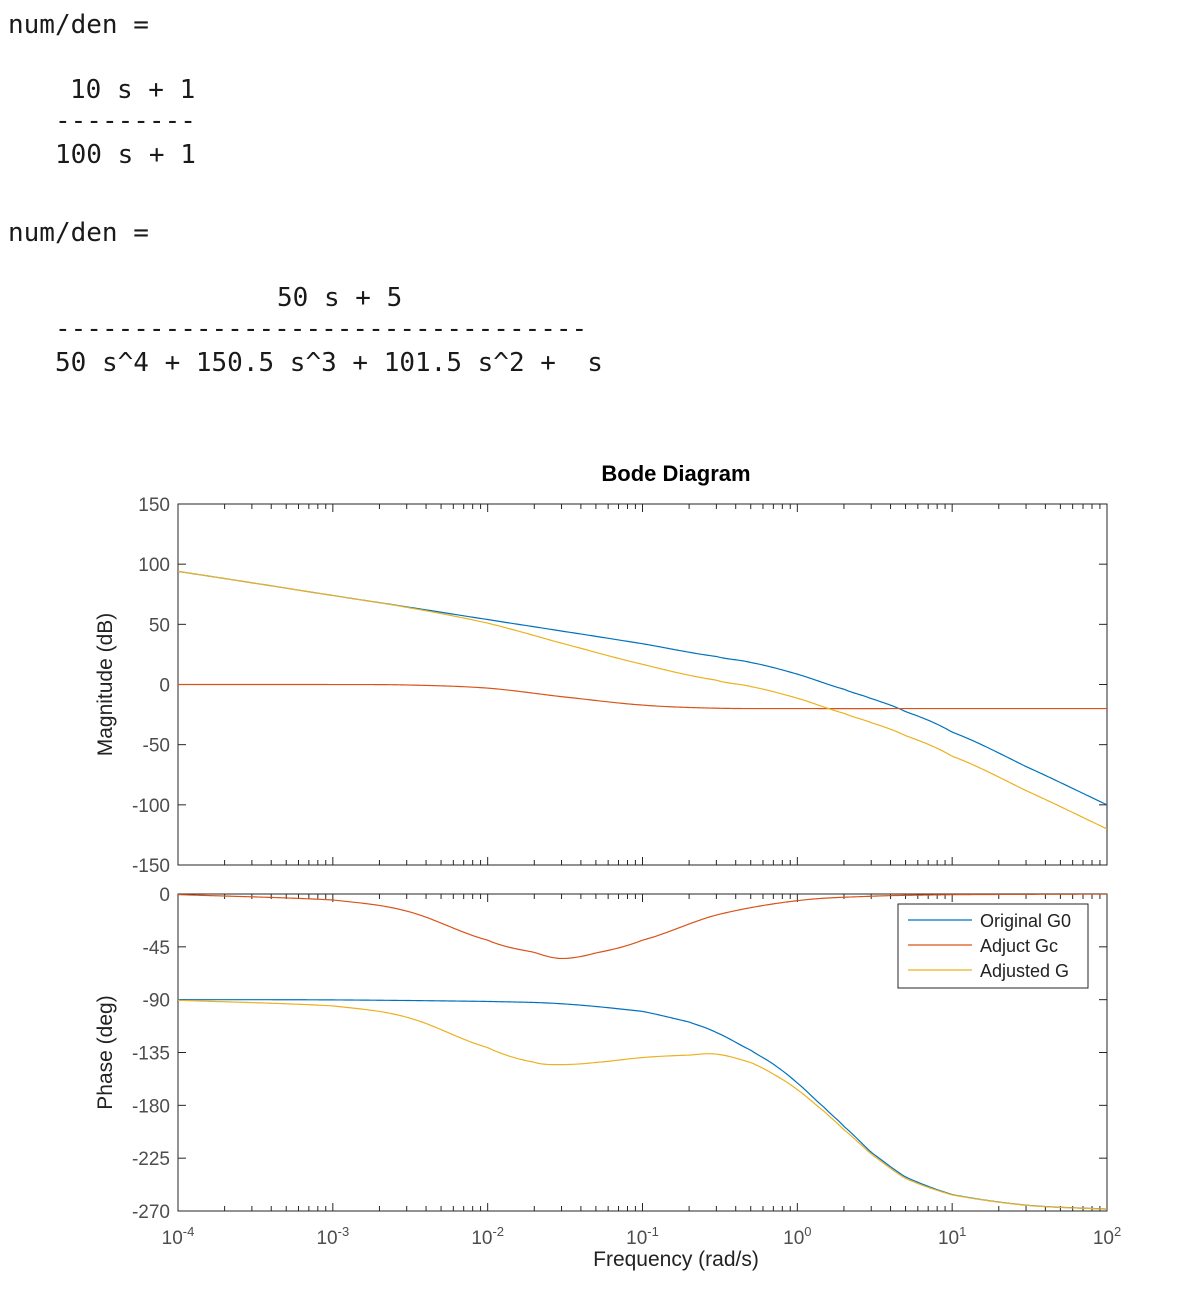  What do you see at coordinates (156, 948) in the screenshot?
I see `phase-y-tick-label: -45` at bounding box center [156, 948].